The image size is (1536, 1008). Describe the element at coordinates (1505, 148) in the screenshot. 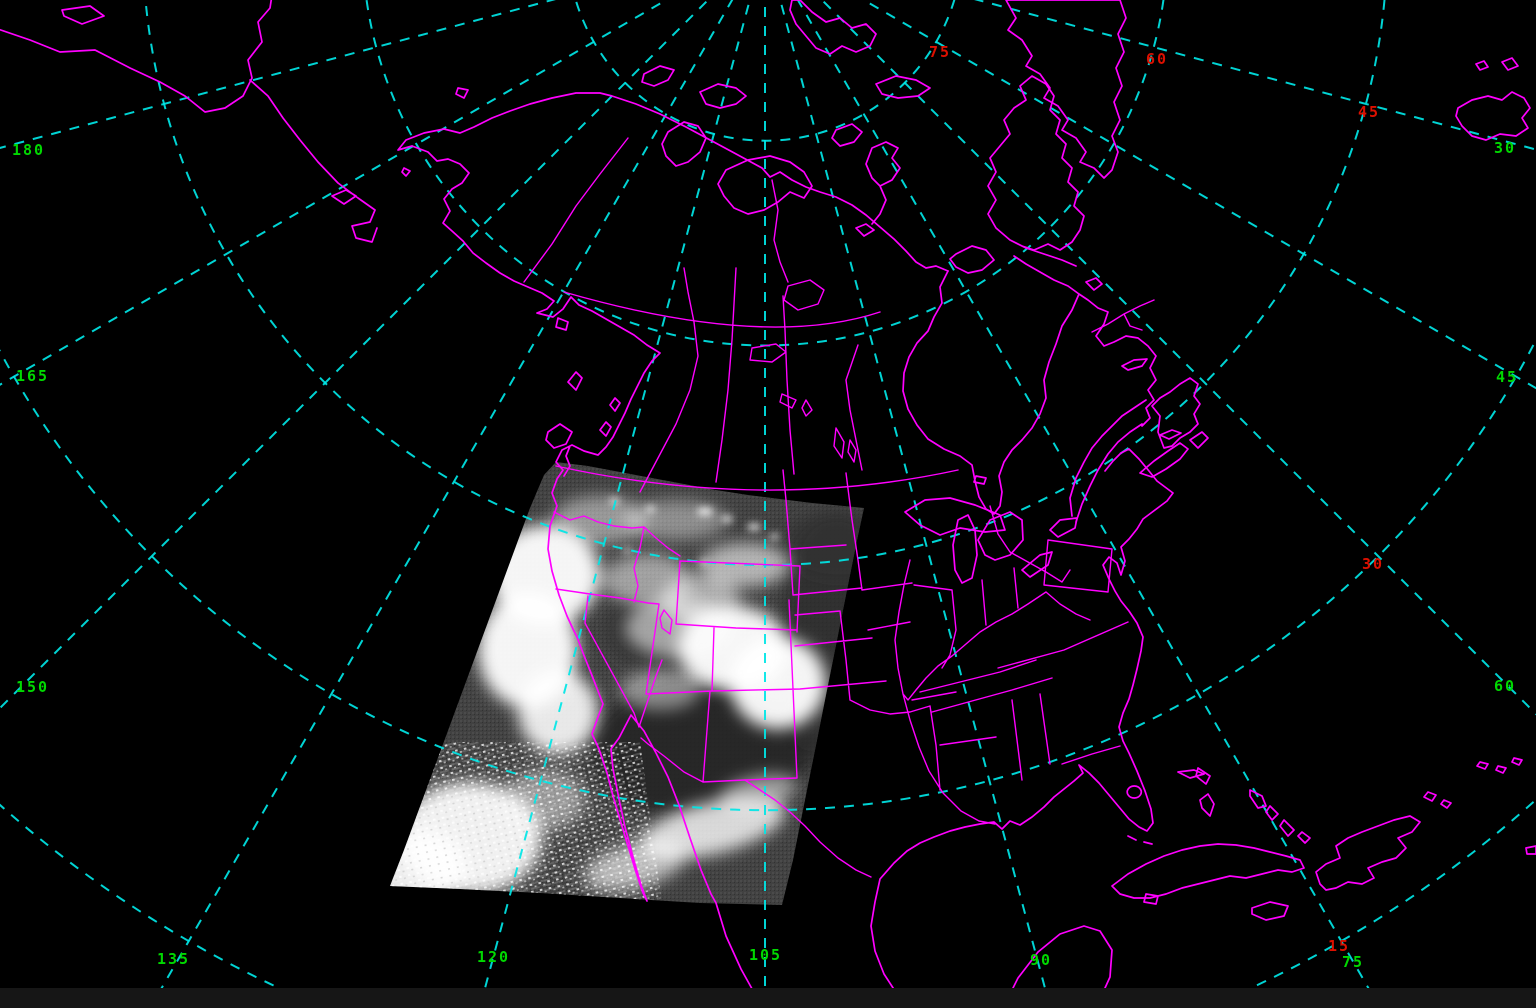

I see `grid-label-lon-30: 30` at that location.